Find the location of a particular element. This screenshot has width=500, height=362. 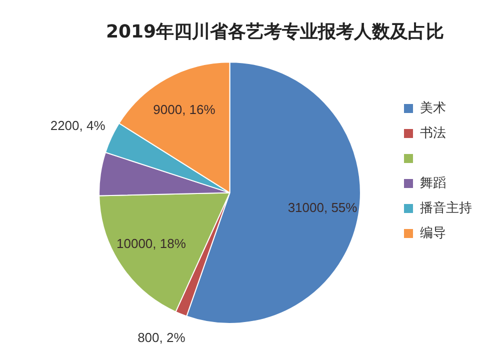

legend-label: 编导 is located at coordinates (433, 233).